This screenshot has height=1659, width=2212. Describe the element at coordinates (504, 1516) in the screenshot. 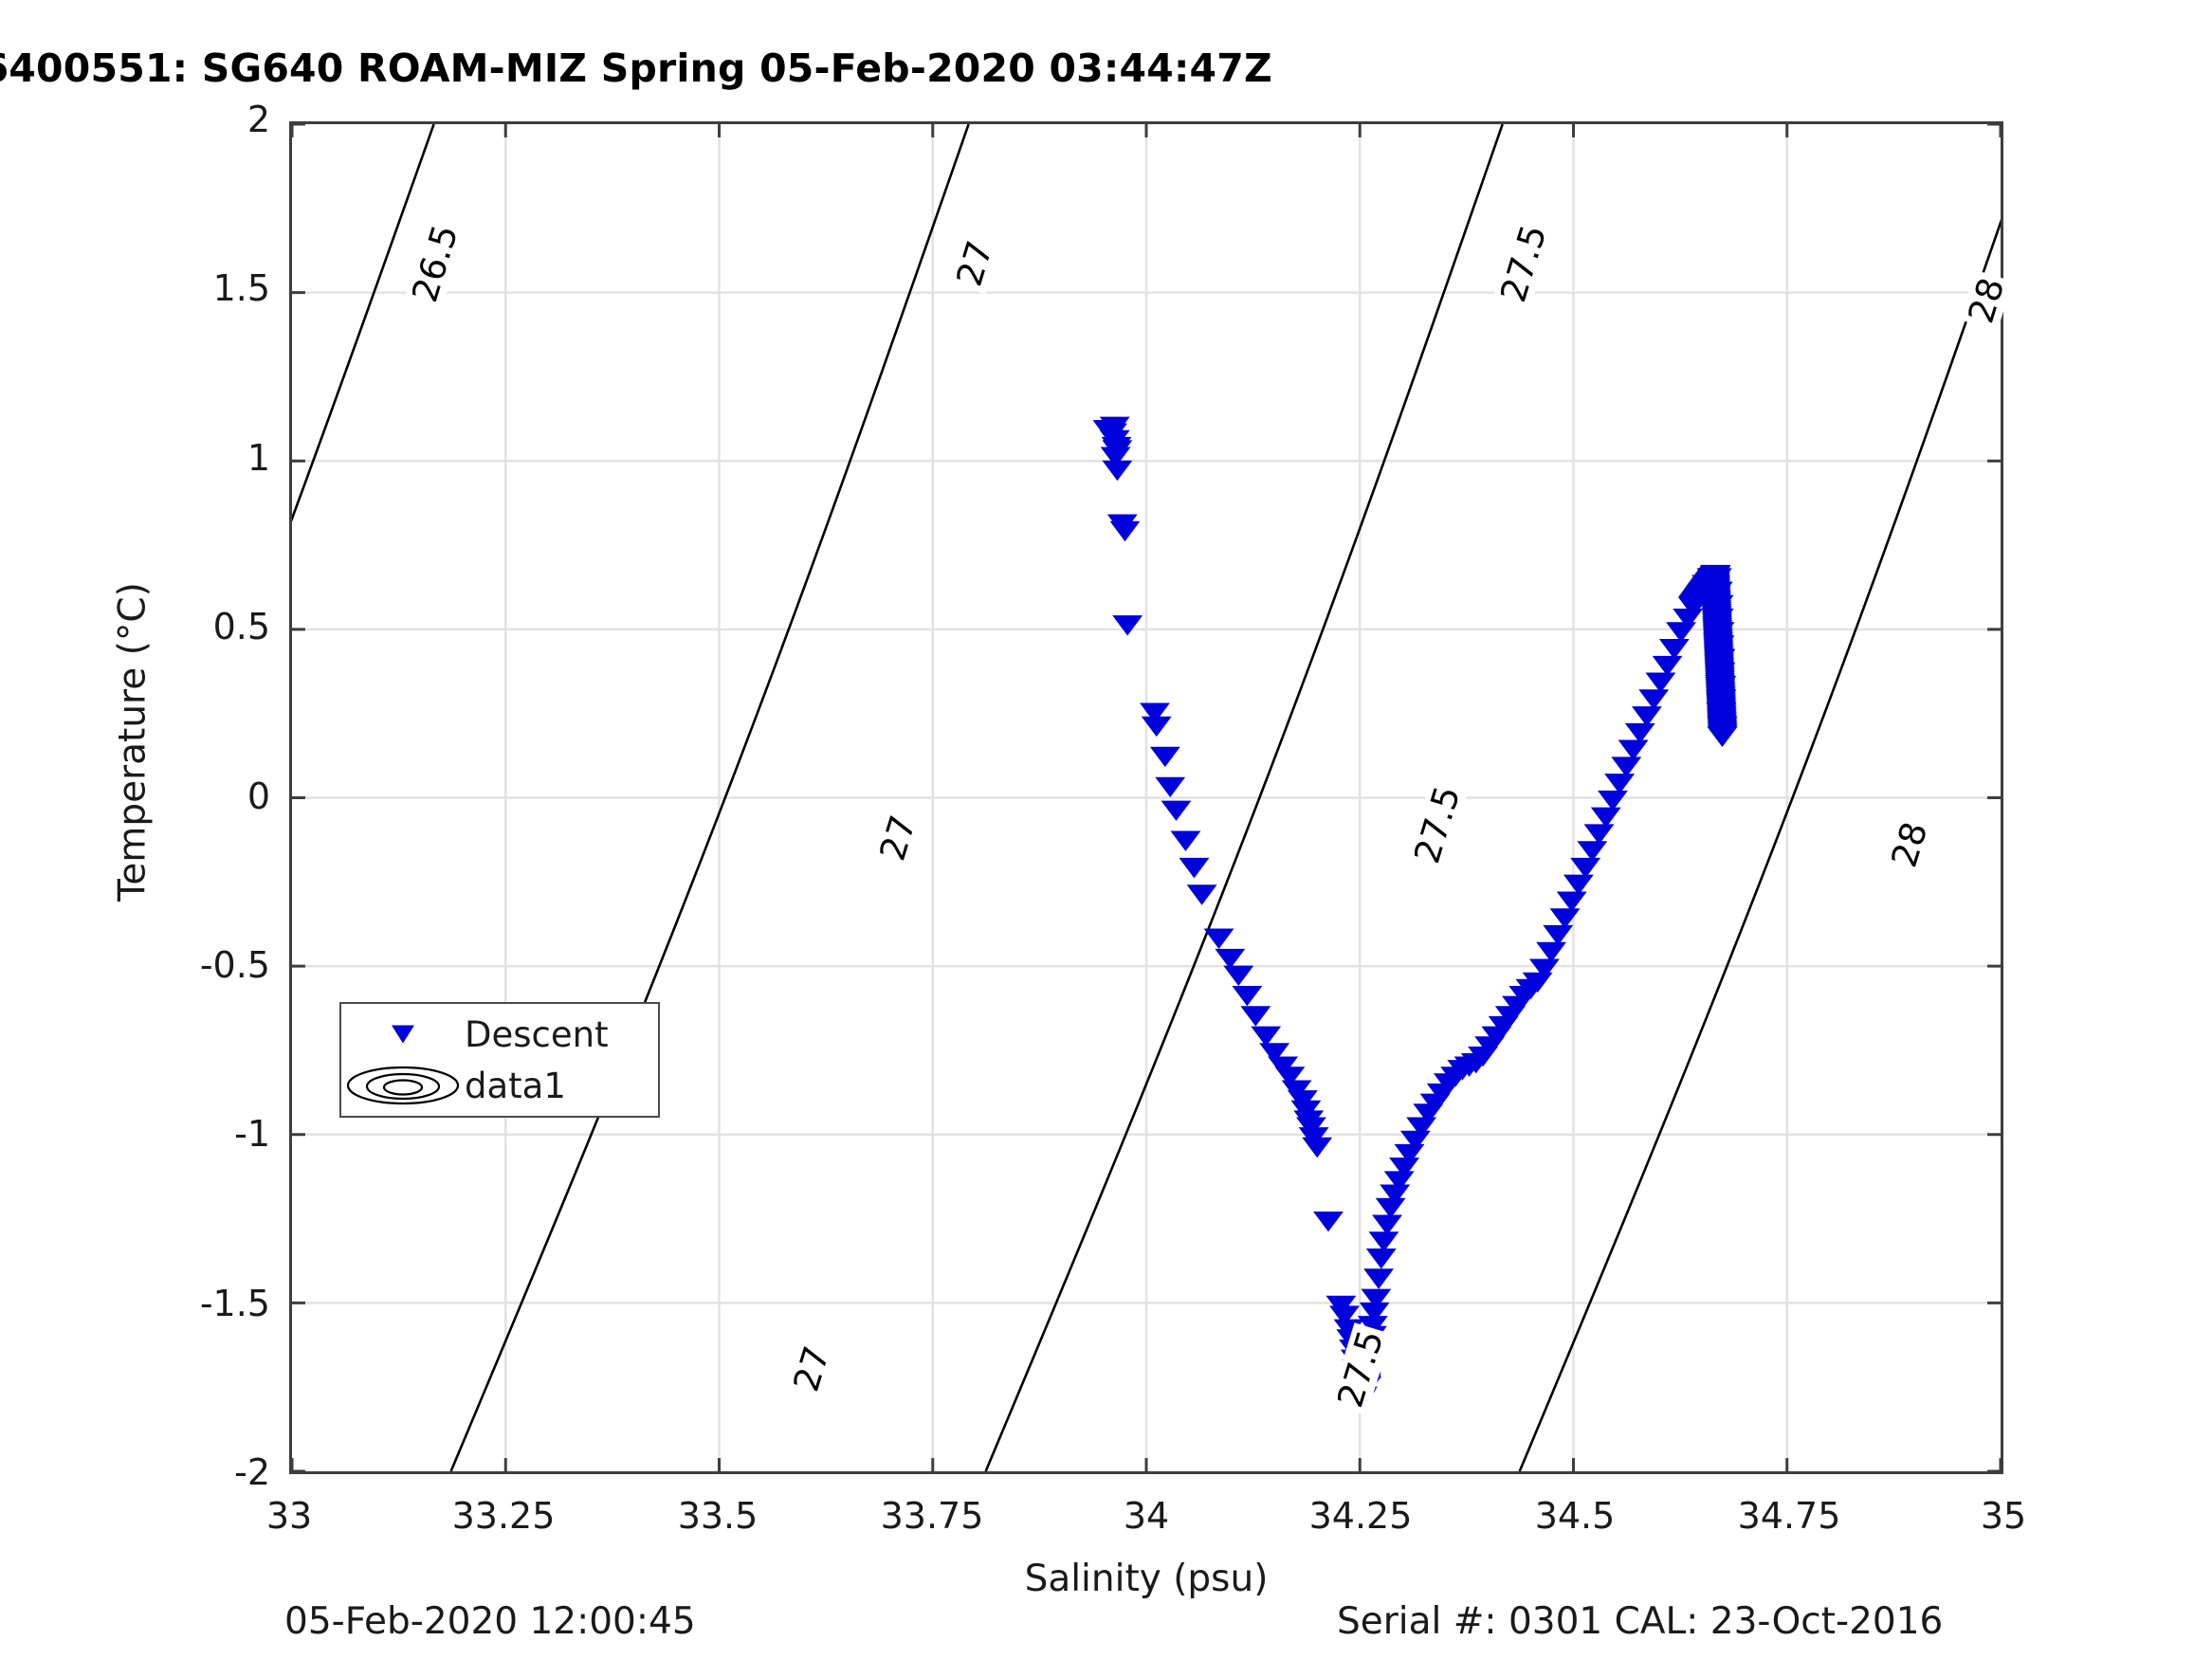

I see `x-tick-label: 33.25` at that location.